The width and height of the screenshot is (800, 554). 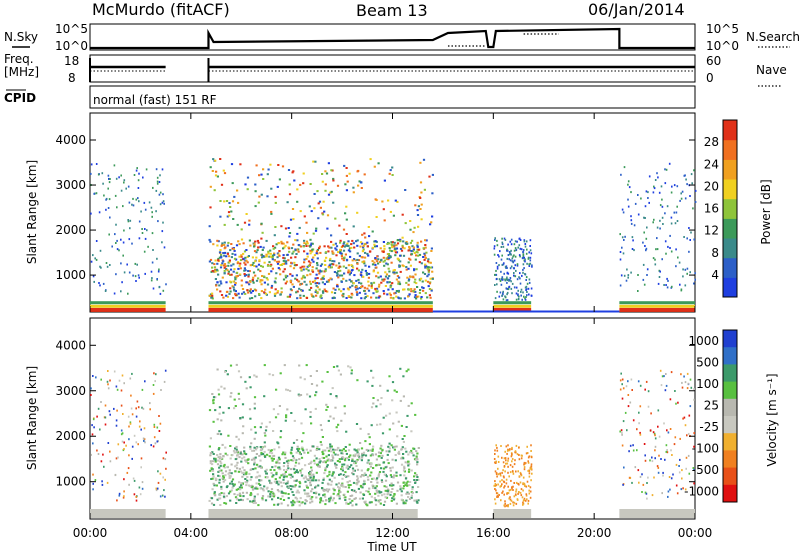 What do you see at coordinates (391, 547) in the screenshot?
I see `x-axis-title: Time UT` at bounding box center [391, 547].